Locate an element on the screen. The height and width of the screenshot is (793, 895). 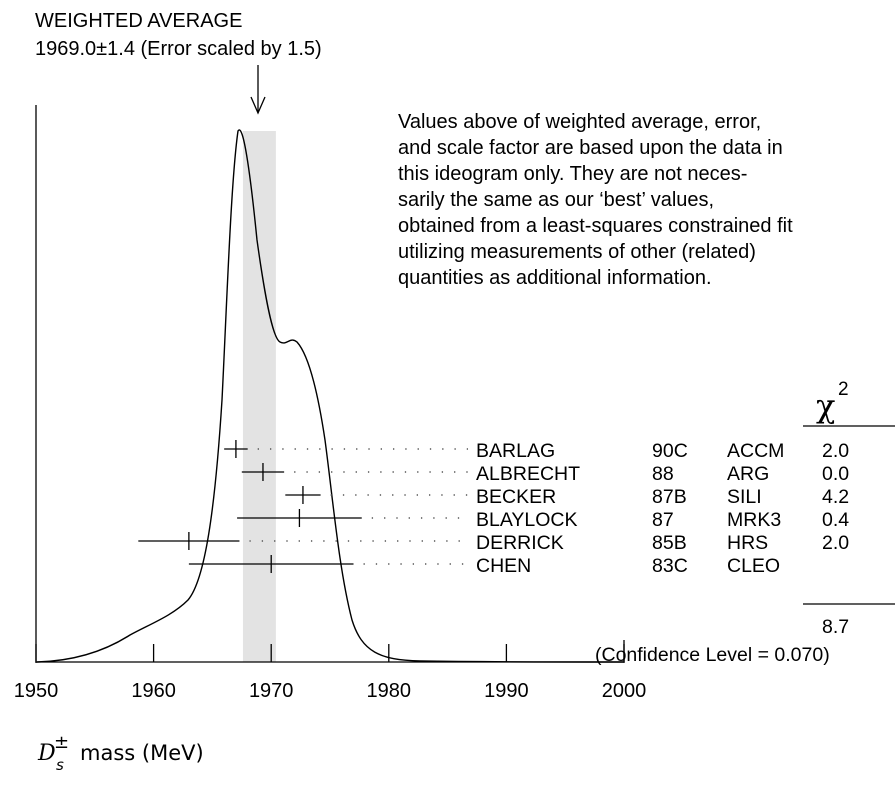
confidence-level: (Confidence Level = 0.070) is located at coordinates (712, 655).